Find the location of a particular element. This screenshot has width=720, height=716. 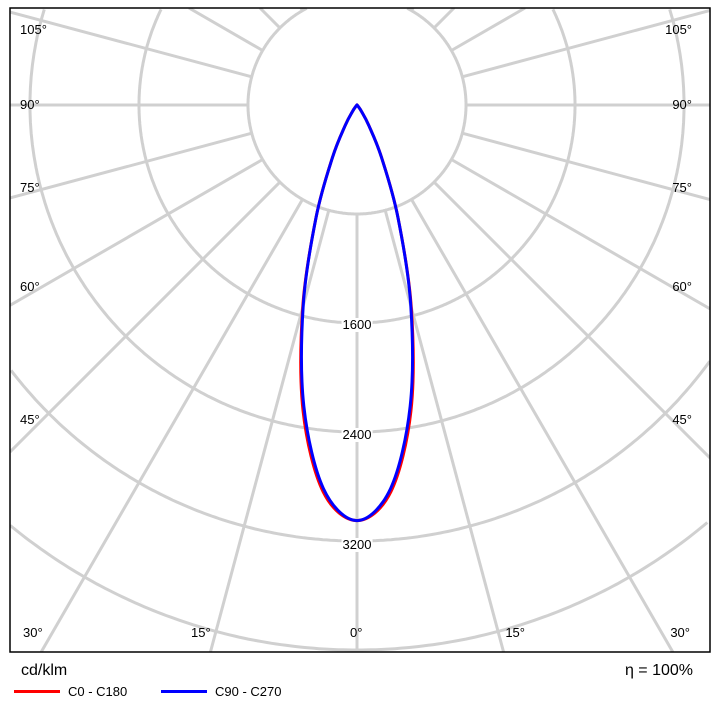

efficiency-label: η = 100% is located at coordinates (658, 670).